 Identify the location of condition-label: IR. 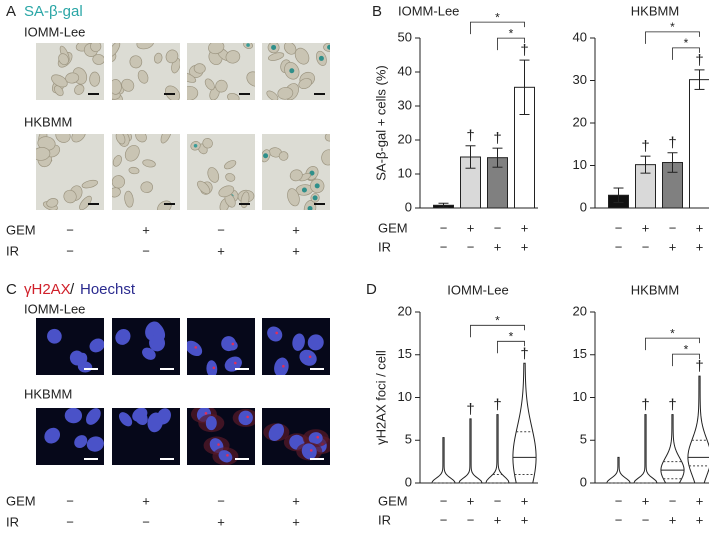
(384, 519).